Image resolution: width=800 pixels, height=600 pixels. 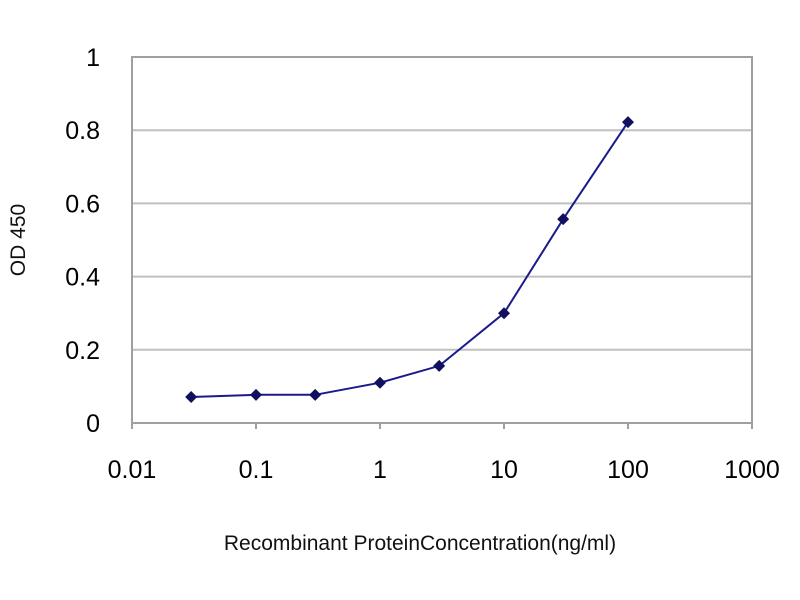 What do you see at coordinates (82, 278) in the screenshot?
I see `y-tick-label: 0.4` at bounding box center [82, 278].